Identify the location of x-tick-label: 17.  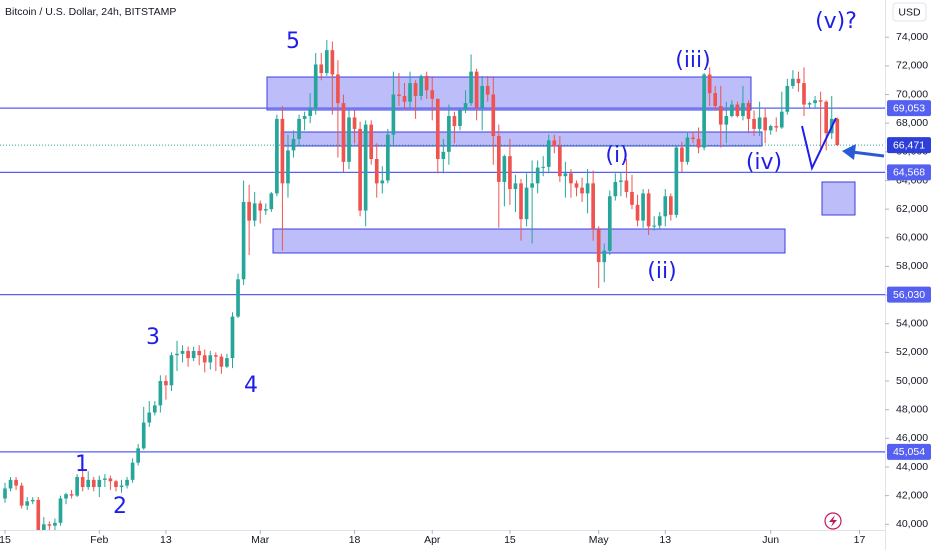
(860, 540).